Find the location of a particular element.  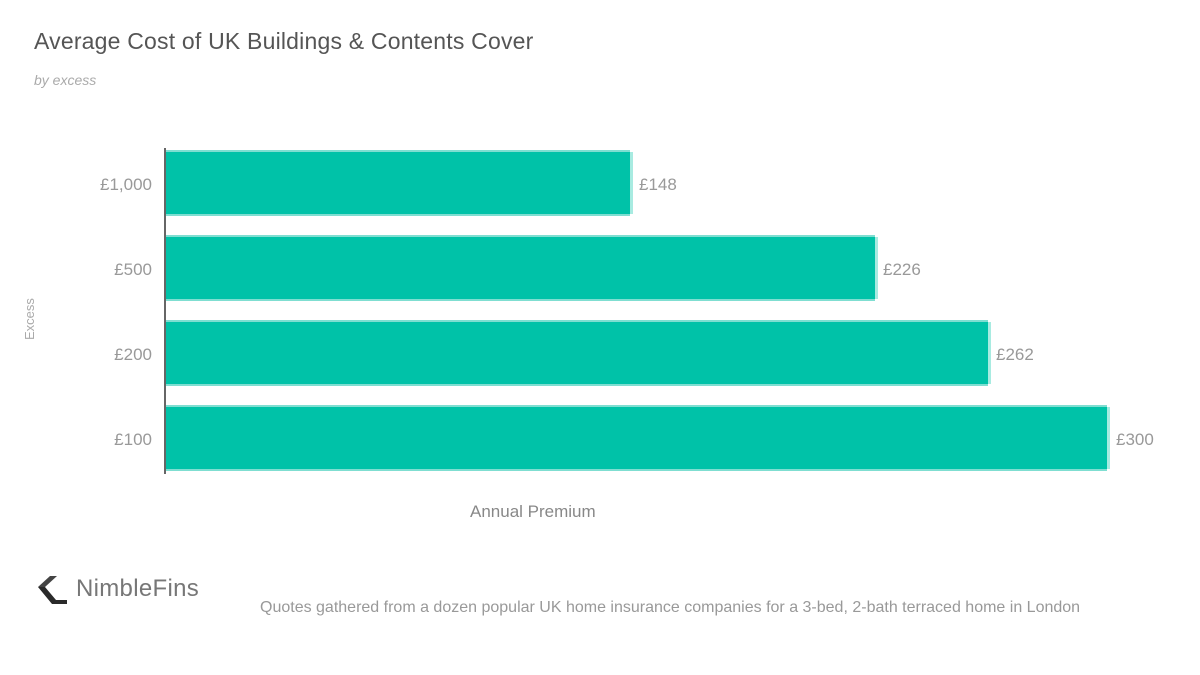

y-axis-label: Excess is located at coordinates (29, 319).